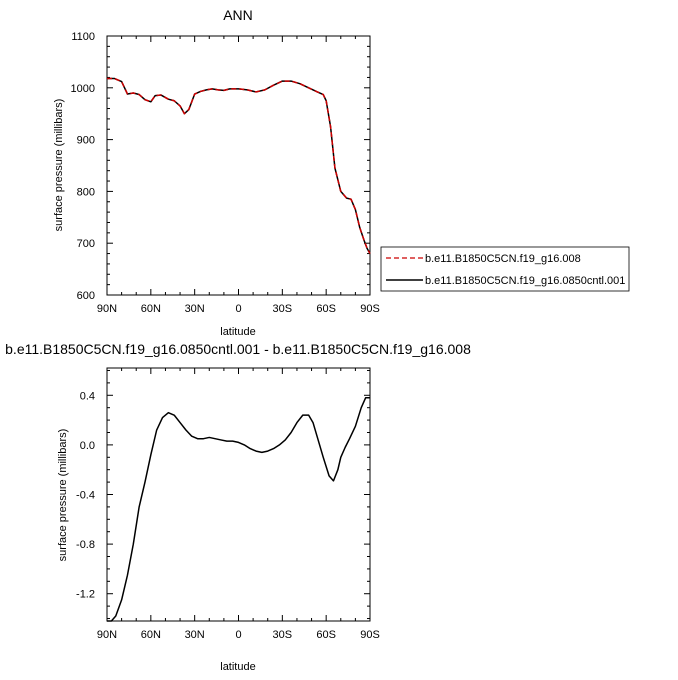 This screenshot has width=678, height=680. Describe the element at coordinates (237, 667) in the screenshot. I see `bottom-chart-x-axis-label: latitude` at that location.